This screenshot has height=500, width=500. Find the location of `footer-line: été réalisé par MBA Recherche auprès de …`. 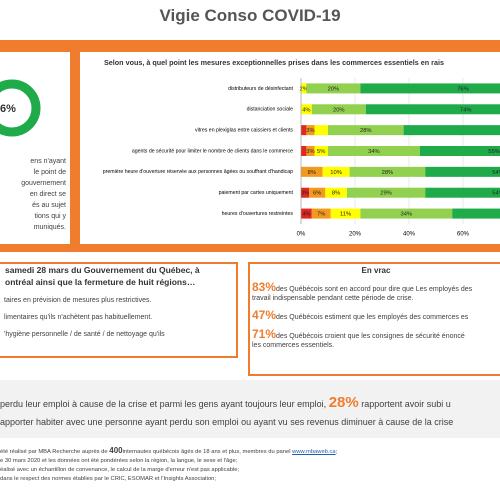

footer-line: été réalisé par MBA Recherche auprès de … is located at coordinates (250, 451).